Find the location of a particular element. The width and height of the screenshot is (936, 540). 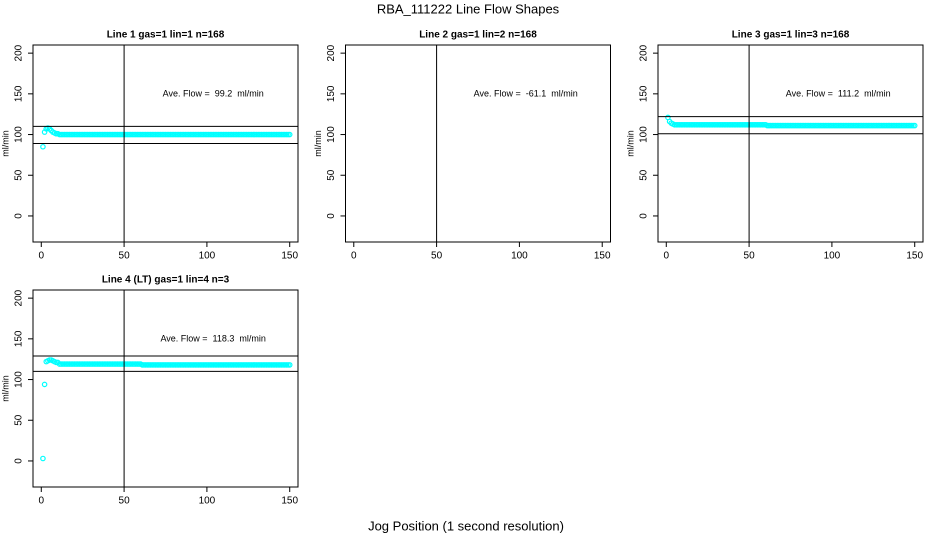

figure-title: RBA_111222 Line Flow Shapes is located at coordinates (468, 8).